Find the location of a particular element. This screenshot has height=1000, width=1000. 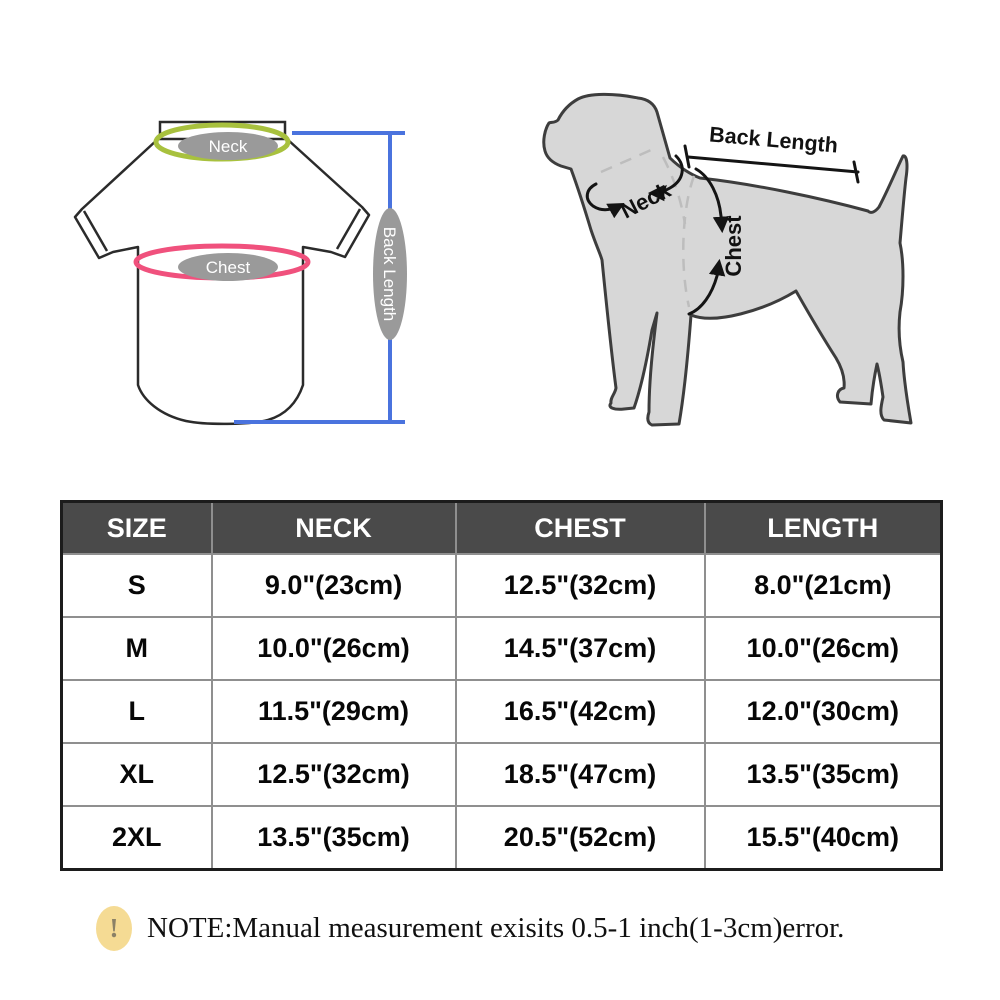

table-row: 2XL 13.5"(35cm) 20.5"(52cm) 15.5"(40cm) is located at coordinates (501, 838).